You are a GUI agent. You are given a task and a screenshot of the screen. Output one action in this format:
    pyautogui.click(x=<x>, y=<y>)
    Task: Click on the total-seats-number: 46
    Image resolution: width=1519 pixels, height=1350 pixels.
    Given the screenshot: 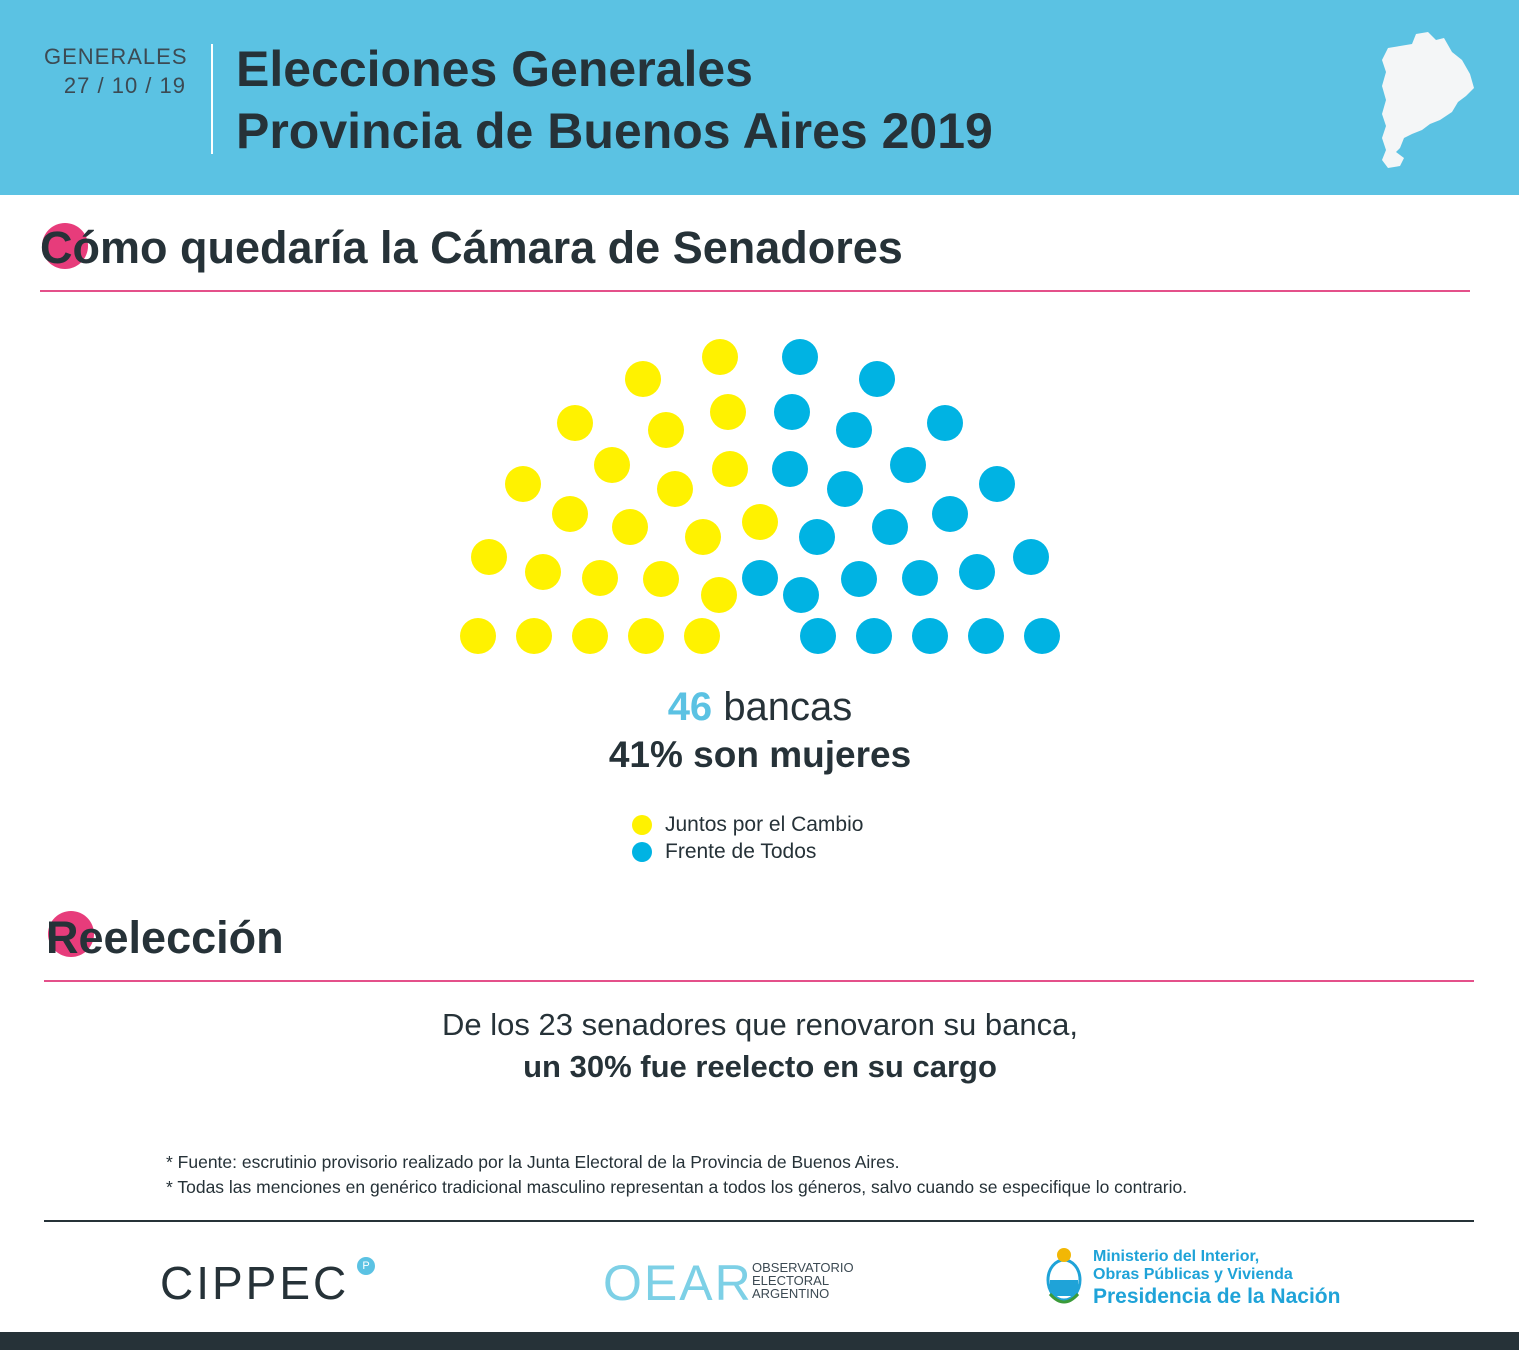 What is the action you would take?
    pyautogui.click(x=690, y=707)
    